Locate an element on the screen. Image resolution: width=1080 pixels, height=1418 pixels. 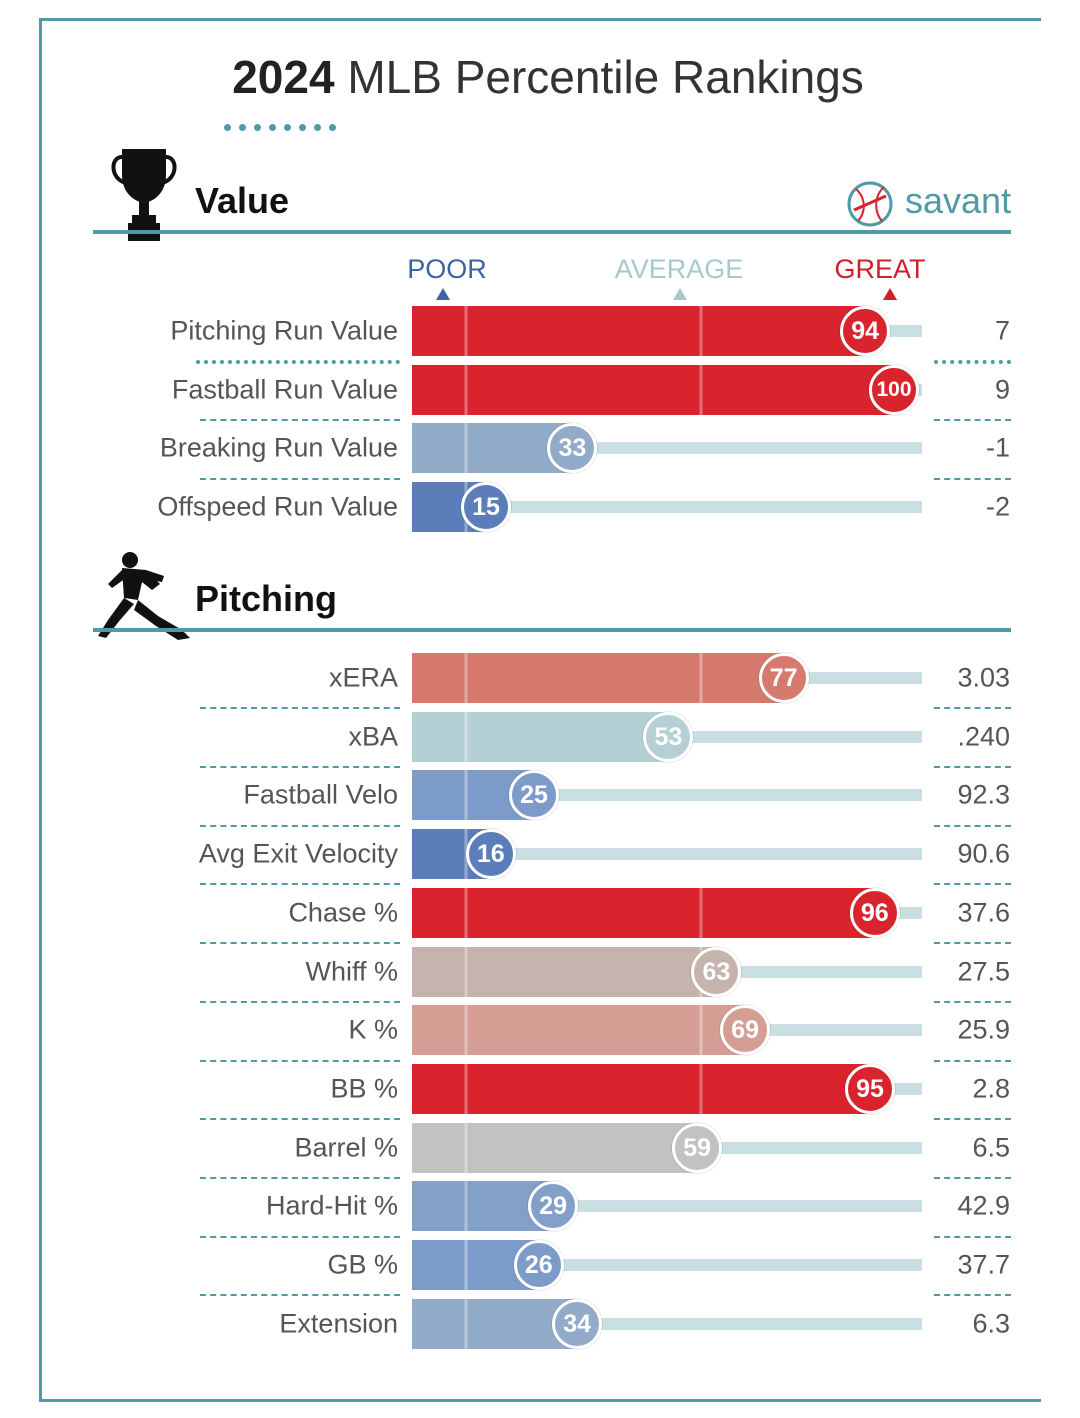
bar-k is located at coordinates (579, 1030).